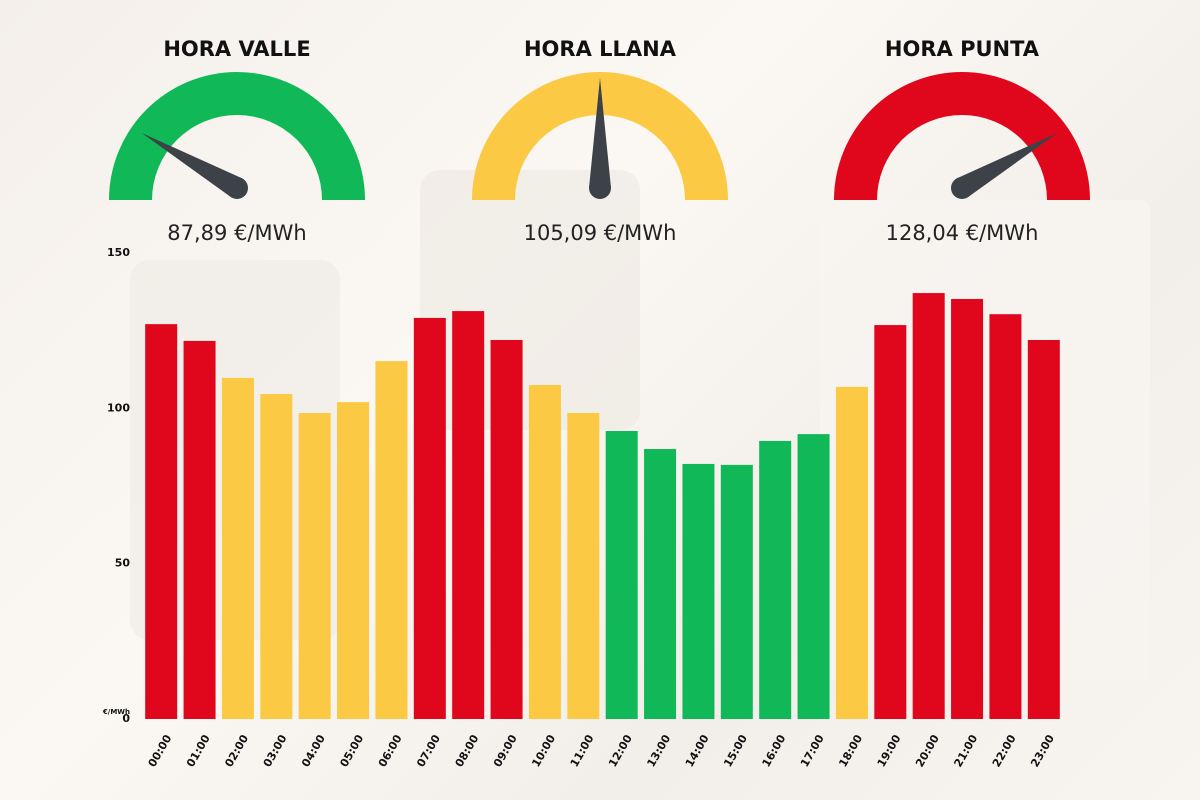 The image size is (1200, 800). Describe the element at coordinates (275, 750) in the screenshot. I see `x-tick-label: 03:00` at that location.